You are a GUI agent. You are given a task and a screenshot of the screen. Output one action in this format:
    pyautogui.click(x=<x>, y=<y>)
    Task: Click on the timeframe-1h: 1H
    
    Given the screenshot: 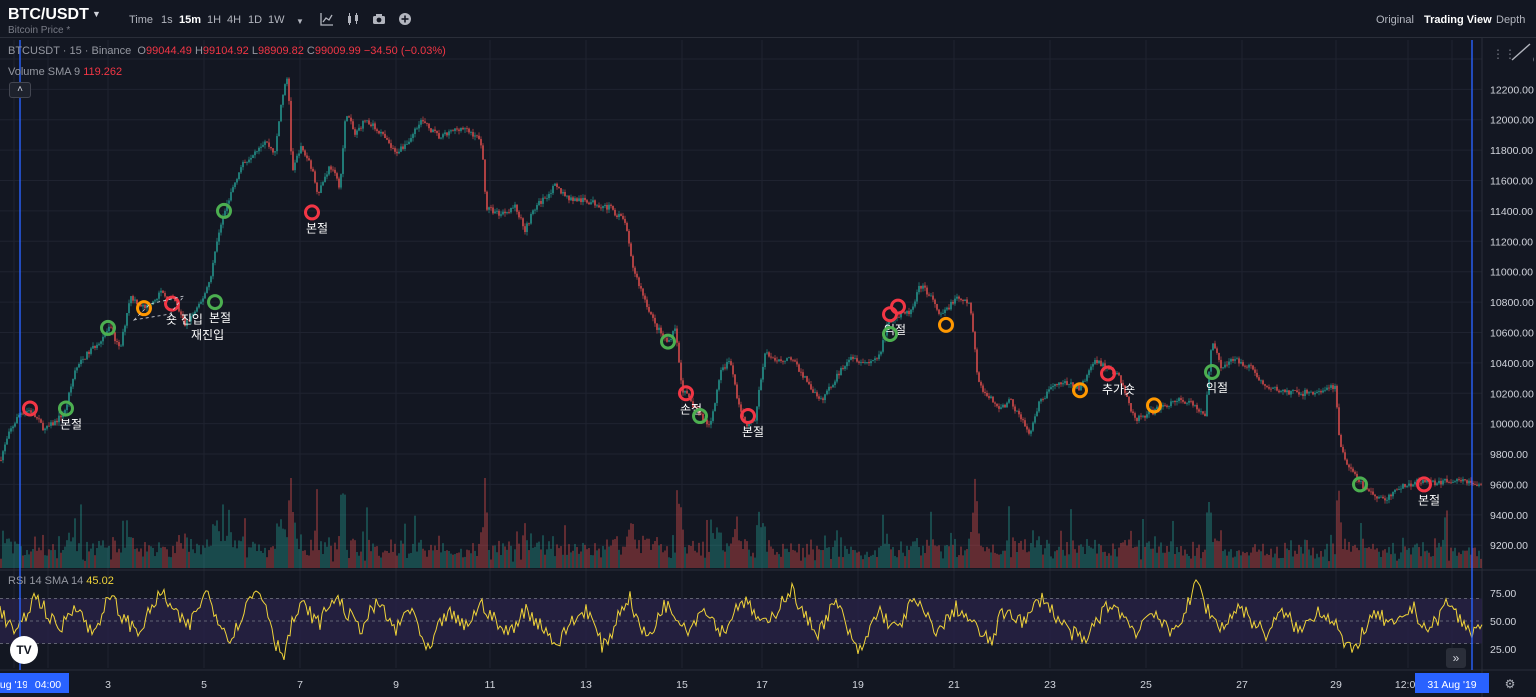 What is the action you would take?
    pyautogui.click(x=214, y=20)
    